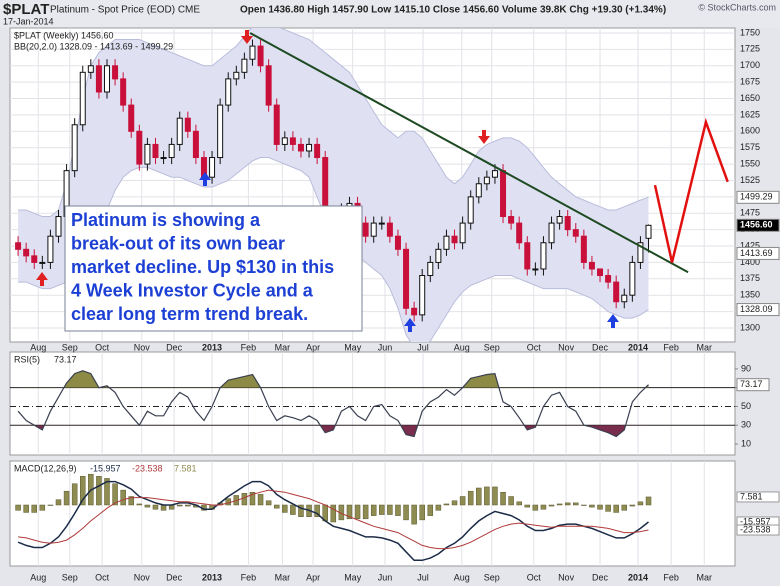 The height and width of the screenshot is (586, 780). Describe the element at coordinates (385, 347) in the screenshot. I see `x-tick-label: Jun` at that location.